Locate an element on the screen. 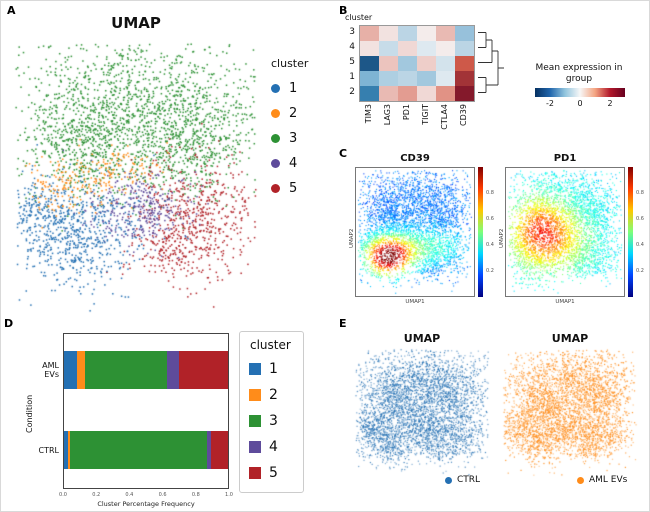  heatmap-row-labels: 3 4 5 1 2 is located at coordinates (345, 62).